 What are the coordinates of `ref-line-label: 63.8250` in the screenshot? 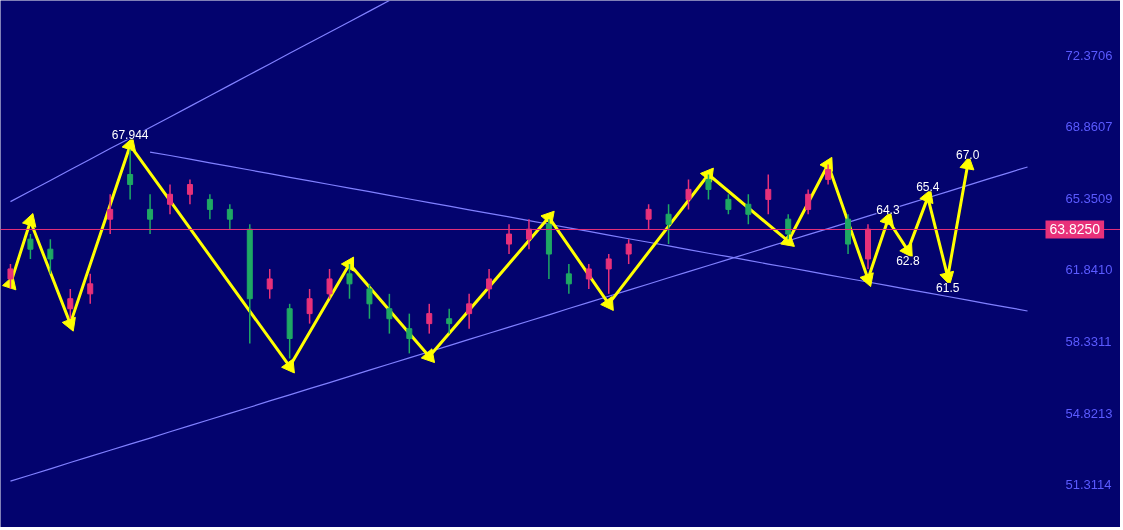 It's located at (1075, 229).